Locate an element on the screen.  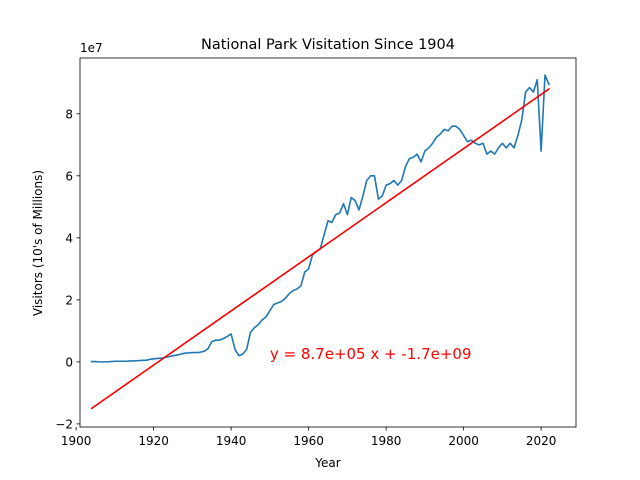
y-axis-title: Visitors (10's of Millions) is located at coordinates (38, 243).